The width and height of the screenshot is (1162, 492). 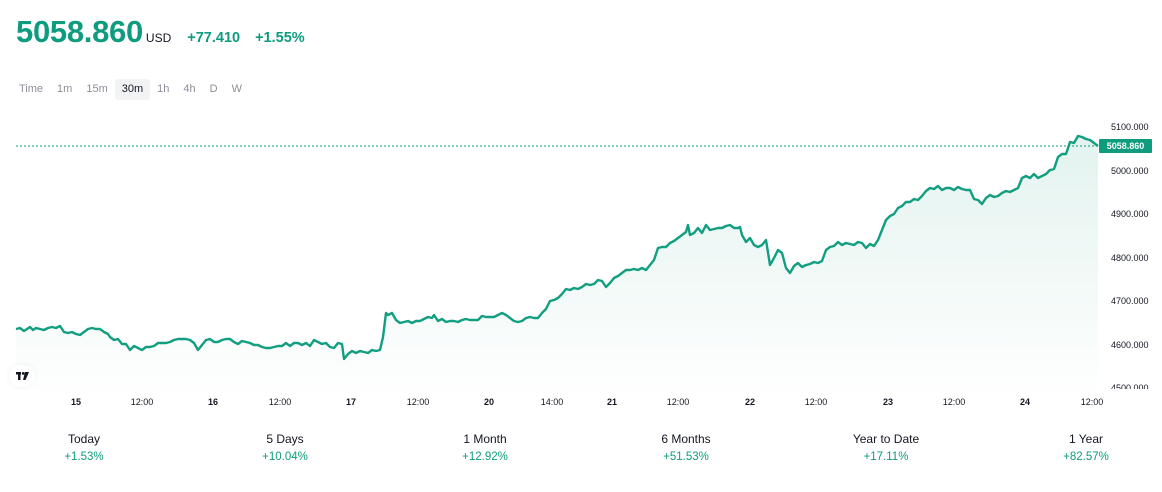 I want to click on currency-label: USD, so click(x=158, y=38).